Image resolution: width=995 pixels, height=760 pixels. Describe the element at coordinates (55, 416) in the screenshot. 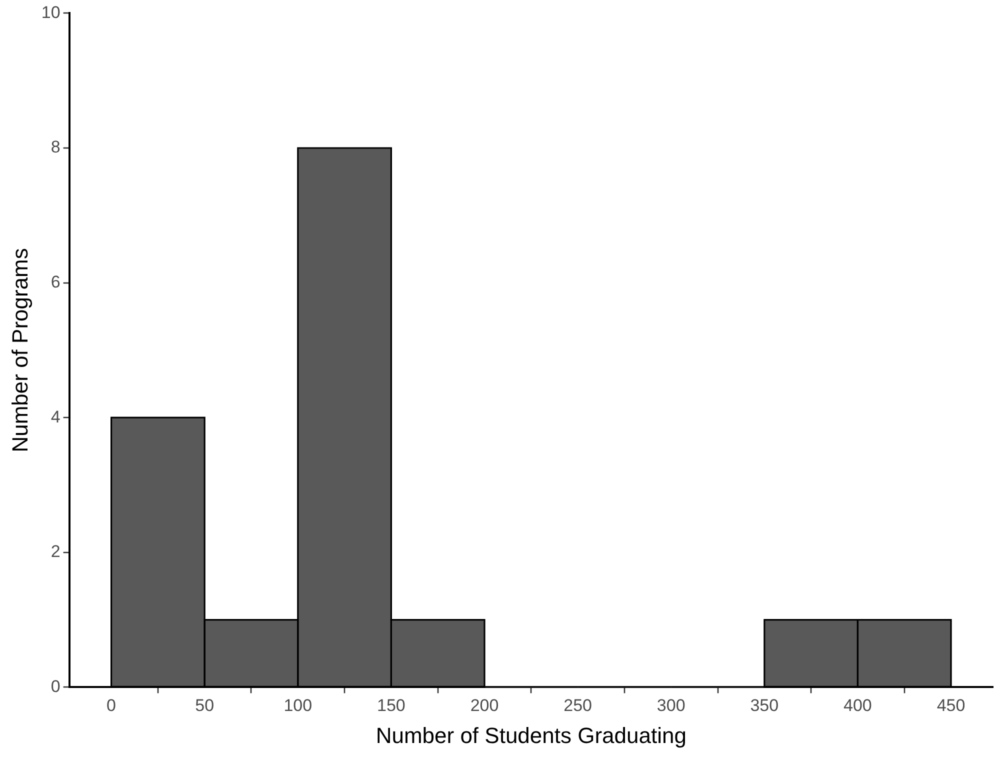

I see `y-tick-label: 4` at that location.